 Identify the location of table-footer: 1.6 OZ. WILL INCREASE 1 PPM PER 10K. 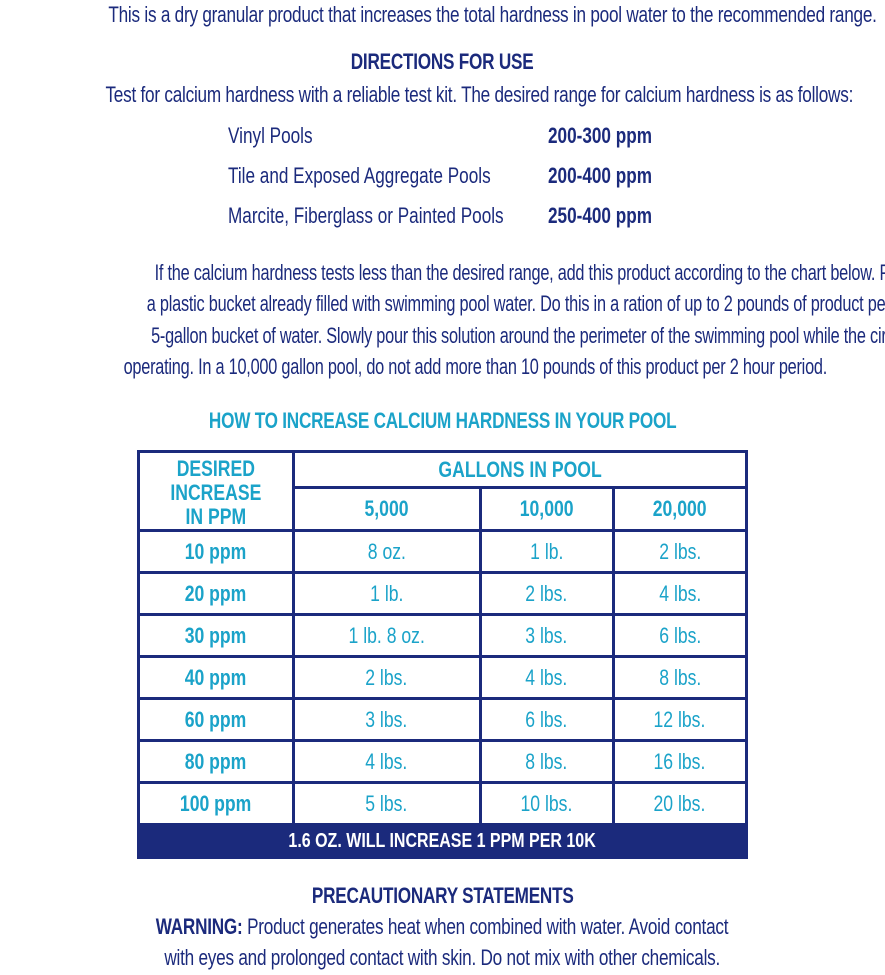
(442, 841).